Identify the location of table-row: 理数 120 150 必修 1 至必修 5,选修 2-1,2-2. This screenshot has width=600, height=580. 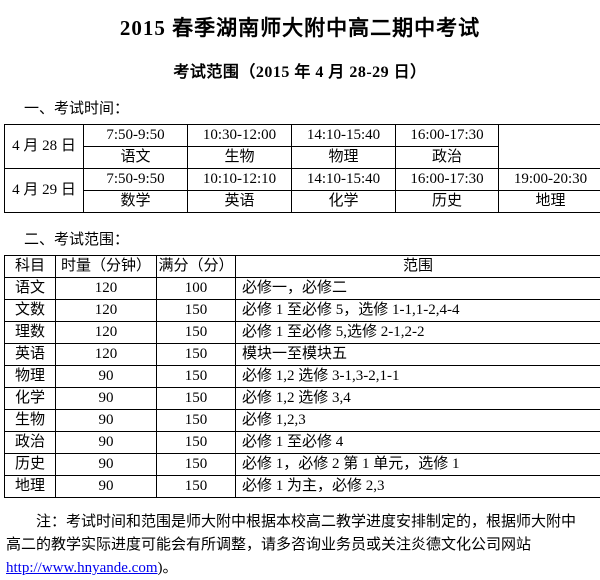
(302, 333).